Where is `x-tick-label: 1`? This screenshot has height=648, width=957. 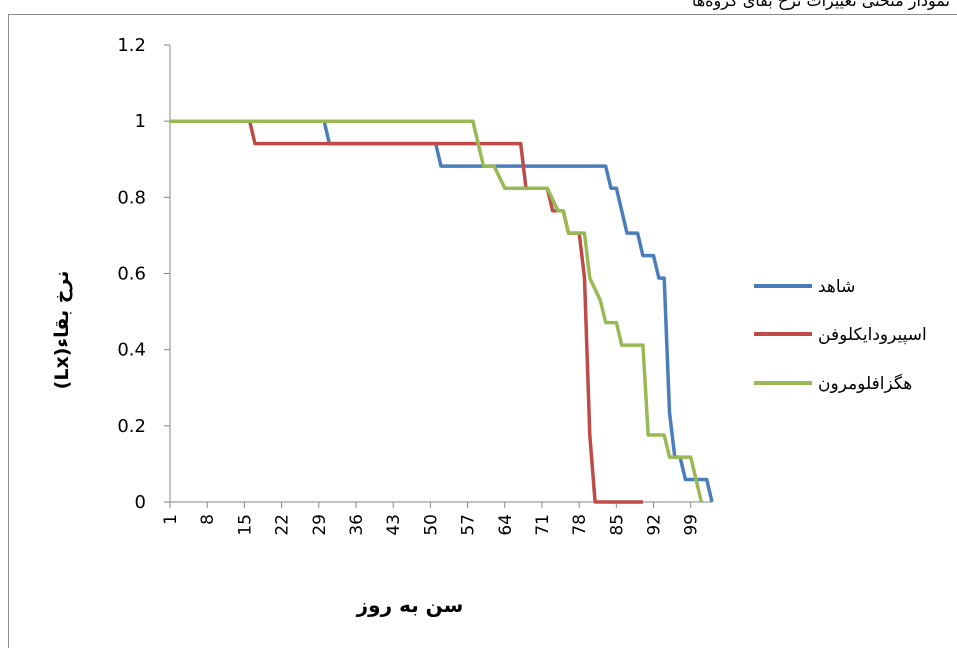
x-tick-label: 1 is located at coordinates (171, 519).